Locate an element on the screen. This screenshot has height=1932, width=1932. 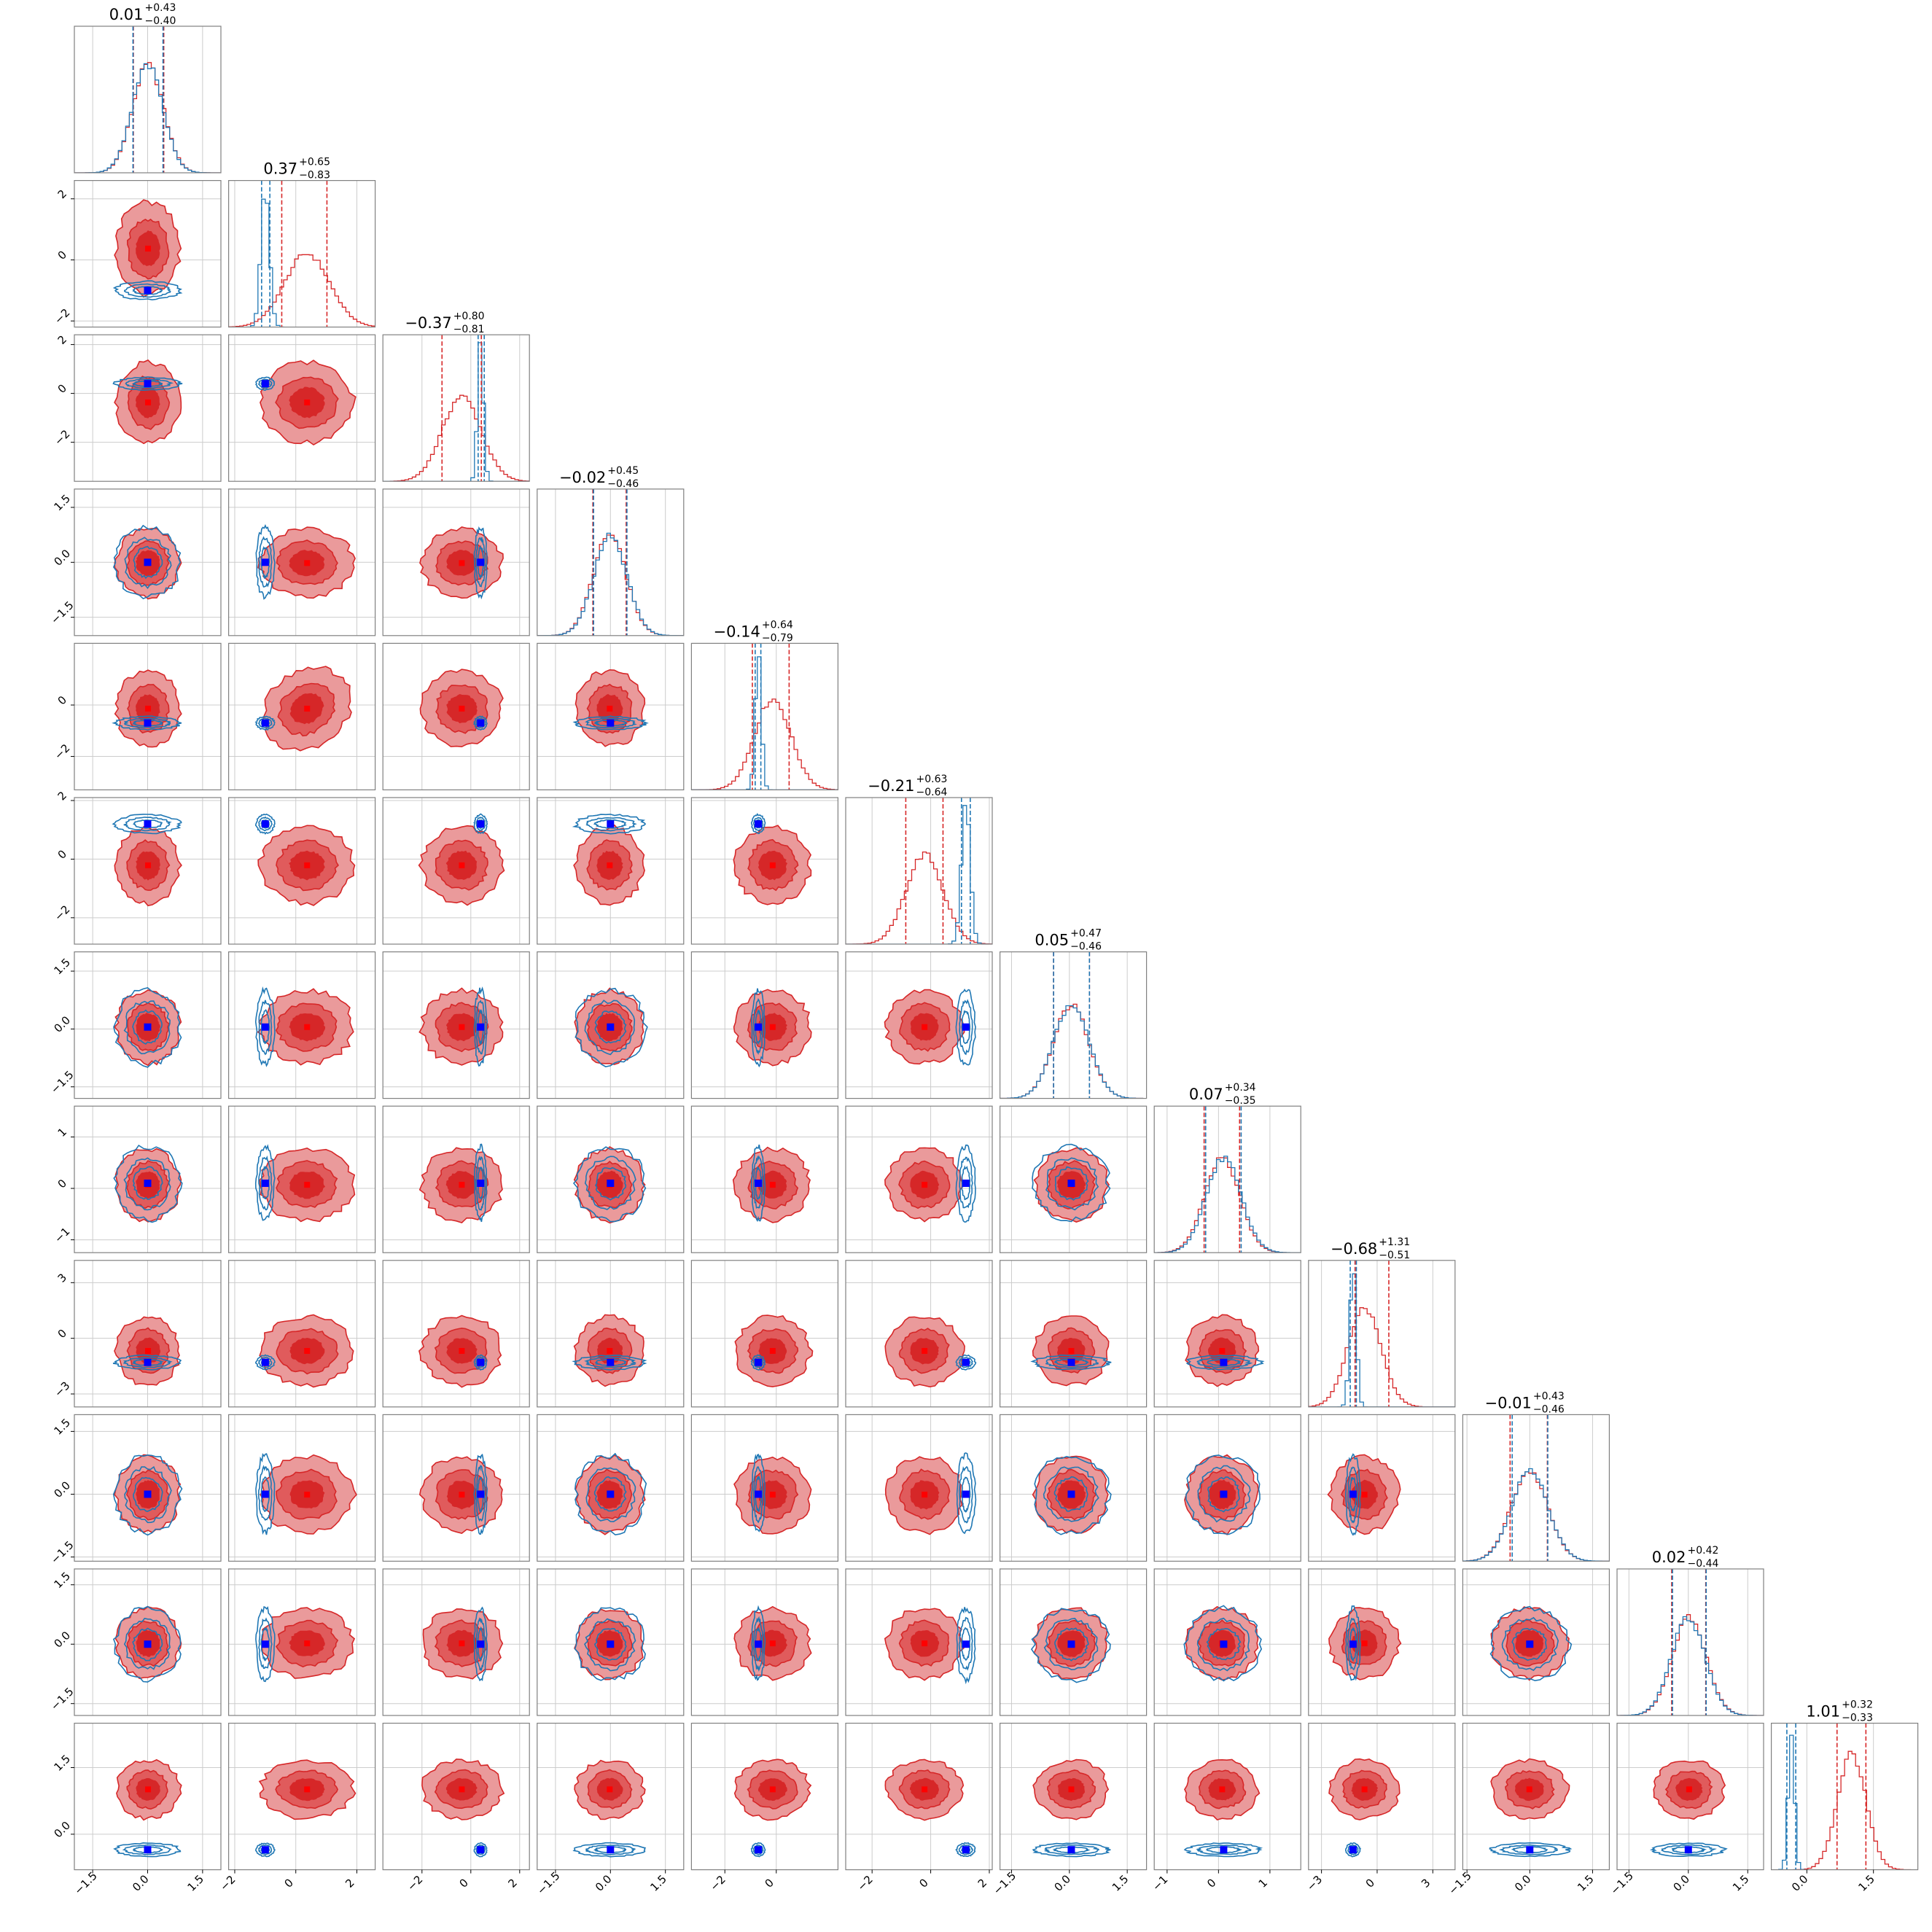
x-tick-label: −1.5 is located at coordinates (1004, 1883).